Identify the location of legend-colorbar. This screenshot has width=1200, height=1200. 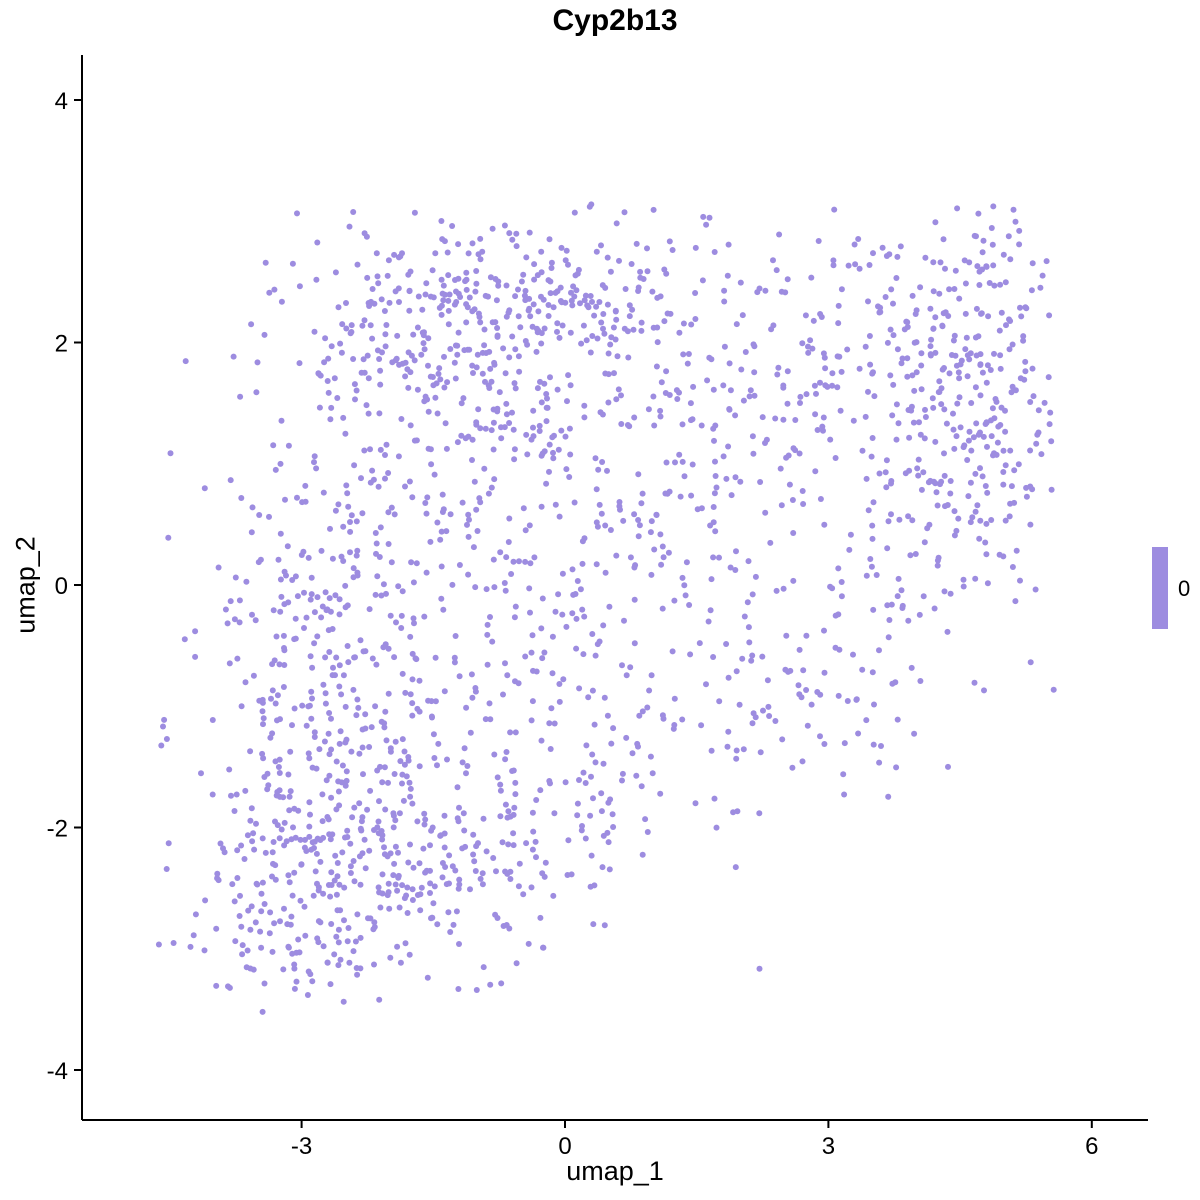
(1160, 588).